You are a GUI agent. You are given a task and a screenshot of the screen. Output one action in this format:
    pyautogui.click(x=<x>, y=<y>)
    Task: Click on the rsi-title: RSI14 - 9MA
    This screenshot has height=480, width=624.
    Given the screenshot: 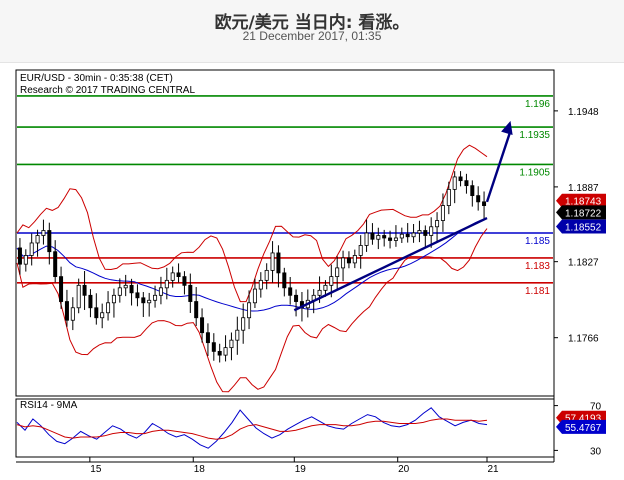 What is the action you would take?
    pyautogui.click(x=49, y=405)
    